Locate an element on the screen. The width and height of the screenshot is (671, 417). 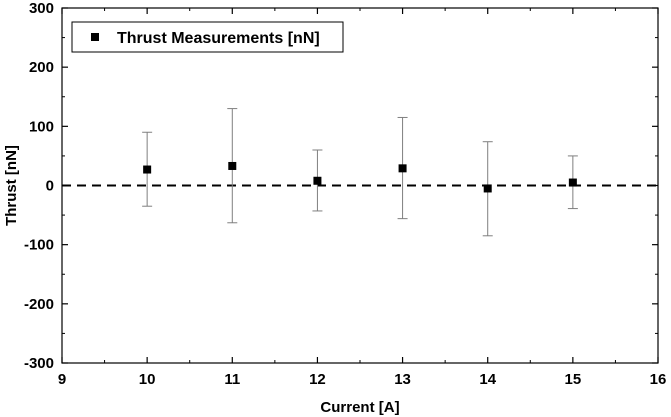
legend: Thrust Measurements [nN] is located at coordinates (207, 37).